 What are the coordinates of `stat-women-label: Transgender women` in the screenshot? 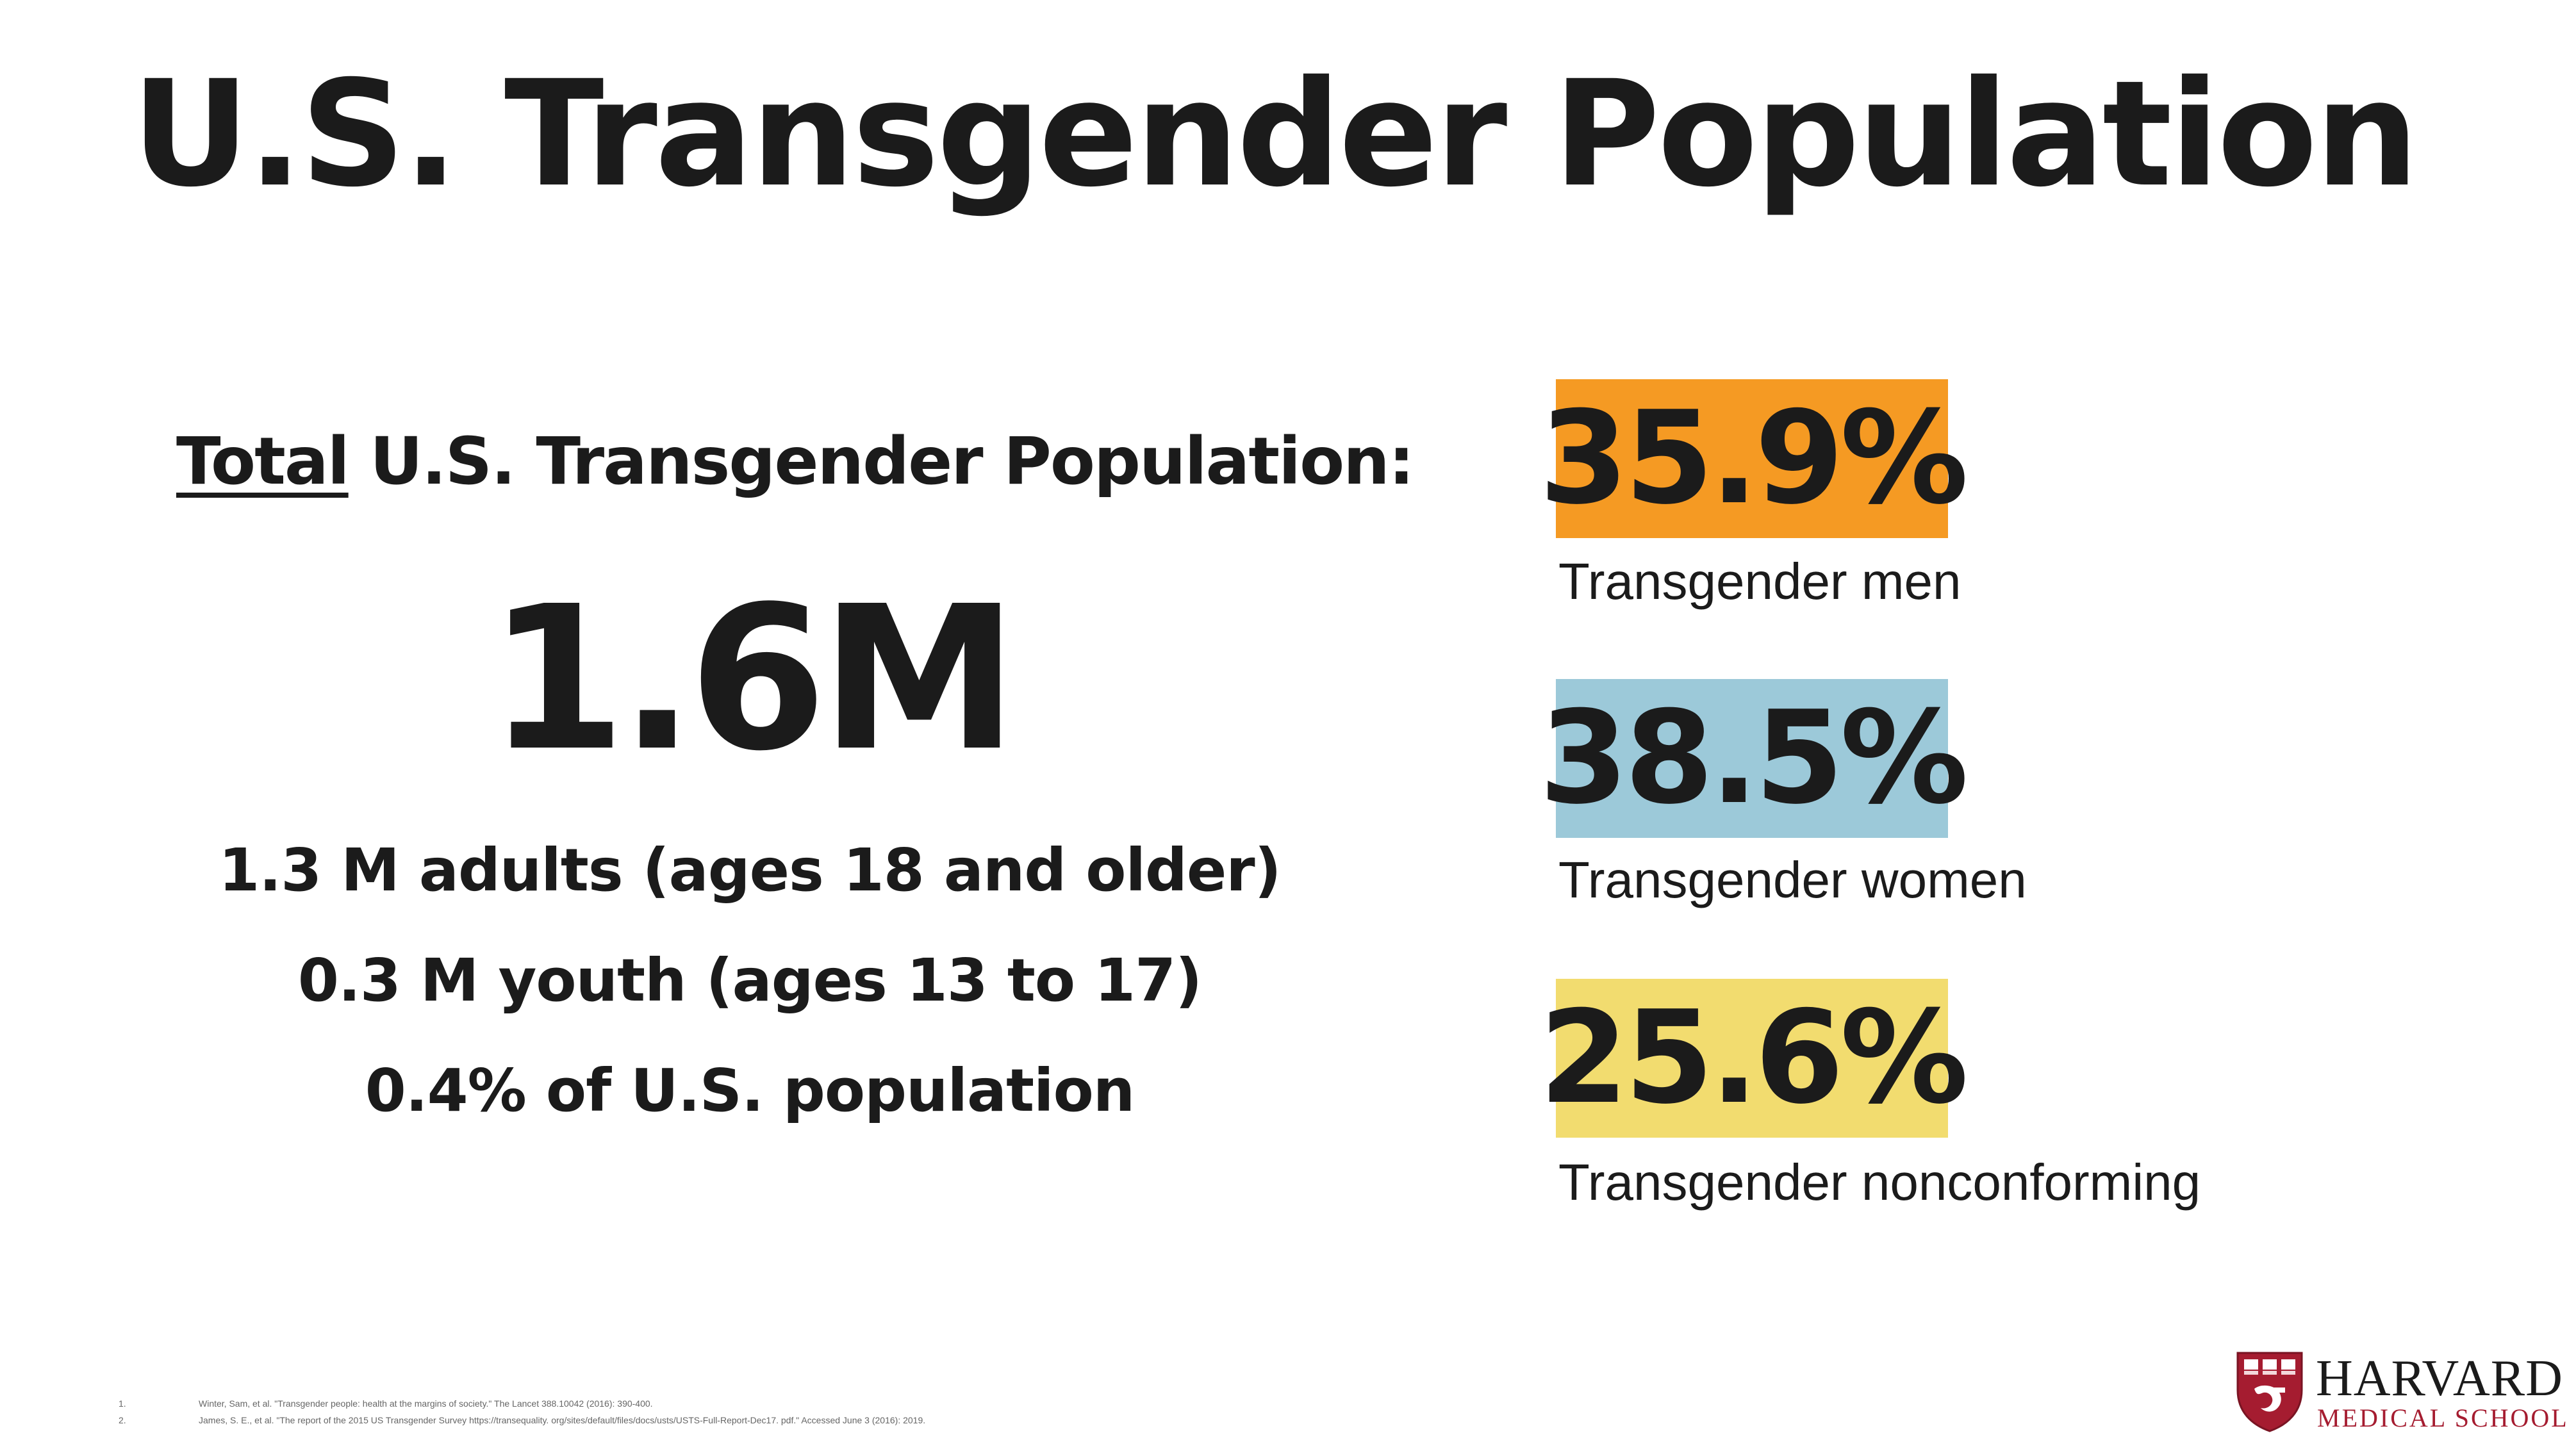 It's located at (1792, 879).